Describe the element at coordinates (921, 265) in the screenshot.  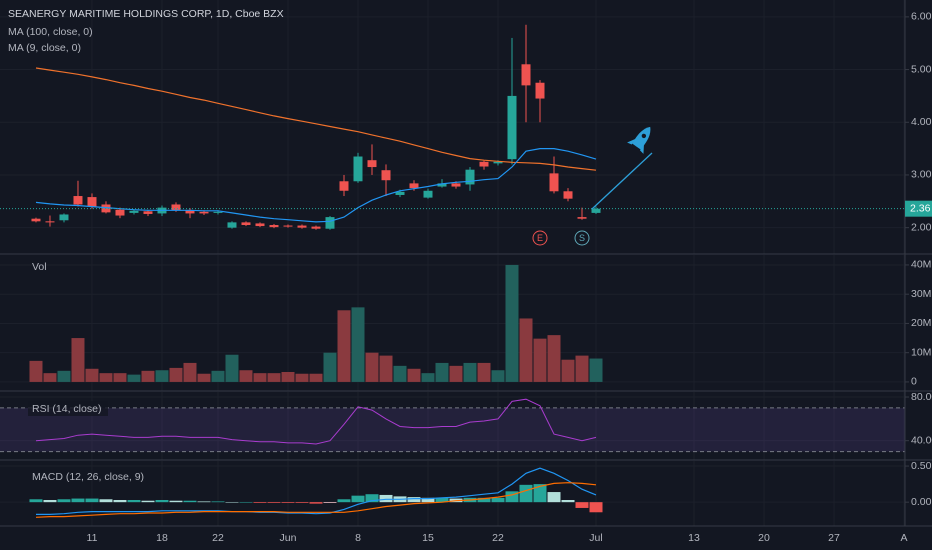
I see `y-tick-label: 40M` at that location.